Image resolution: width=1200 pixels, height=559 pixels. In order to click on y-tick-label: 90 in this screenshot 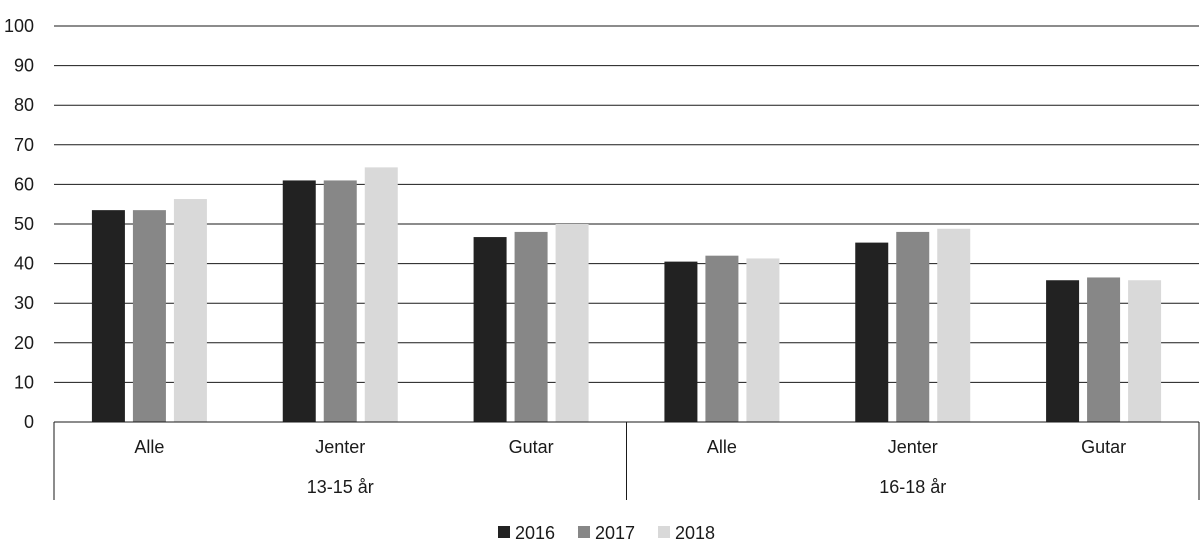, I will do `click(24, 66)`.